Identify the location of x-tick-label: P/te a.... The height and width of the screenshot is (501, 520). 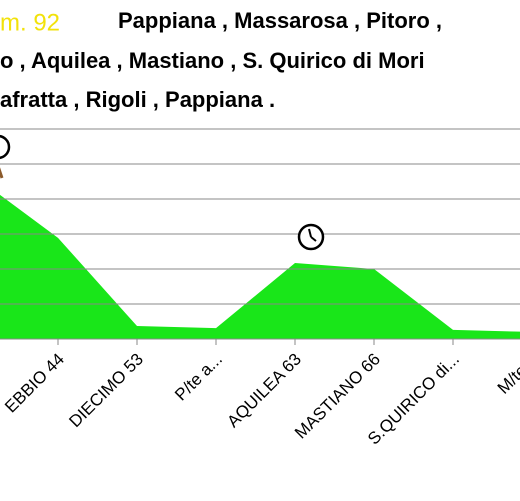
(198, 377).